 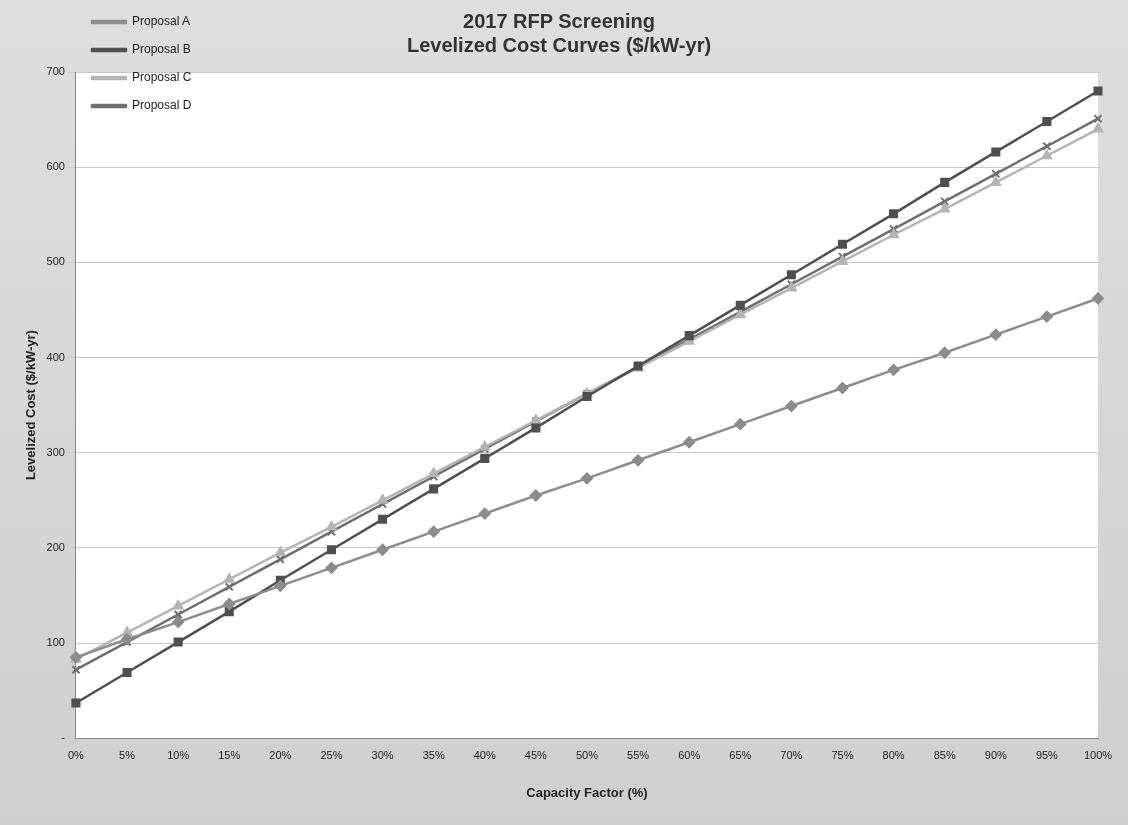 What do you see at coordinates (229, 754) in the screenshot?
I see `x-tick-label: 15%` at bounding box center [229, 754].